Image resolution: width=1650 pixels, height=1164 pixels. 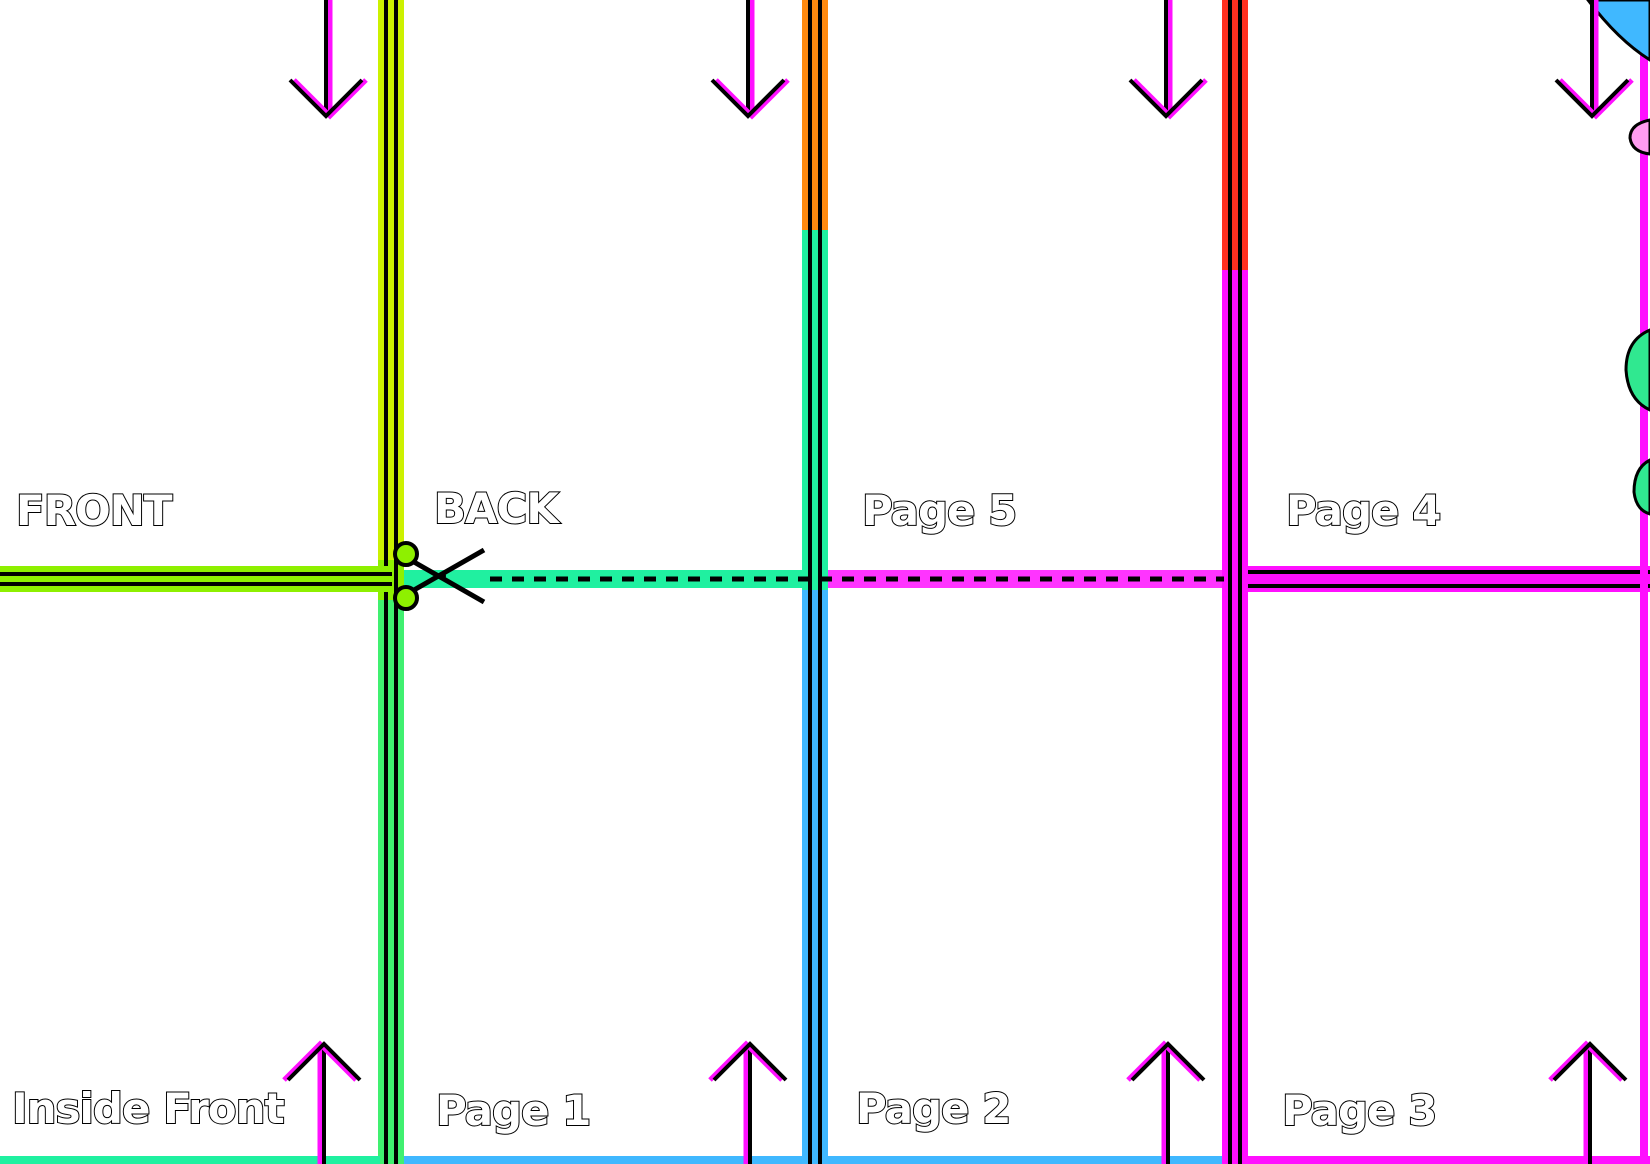 I want to click on panel-label-inside-front: Inside Front, so click(x=148, y=1108).